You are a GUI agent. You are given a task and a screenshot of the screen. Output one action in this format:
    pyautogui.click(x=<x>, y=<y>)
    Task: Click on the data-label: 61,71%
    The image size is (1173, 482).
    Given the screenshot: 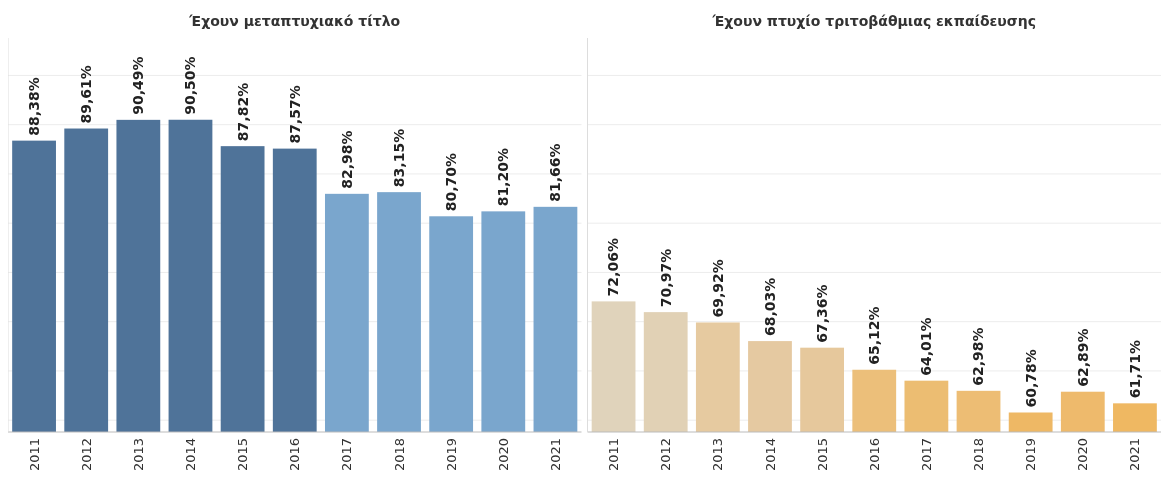 What is the action you would take?
    pyautogui.click(x=1134, y=369)
    